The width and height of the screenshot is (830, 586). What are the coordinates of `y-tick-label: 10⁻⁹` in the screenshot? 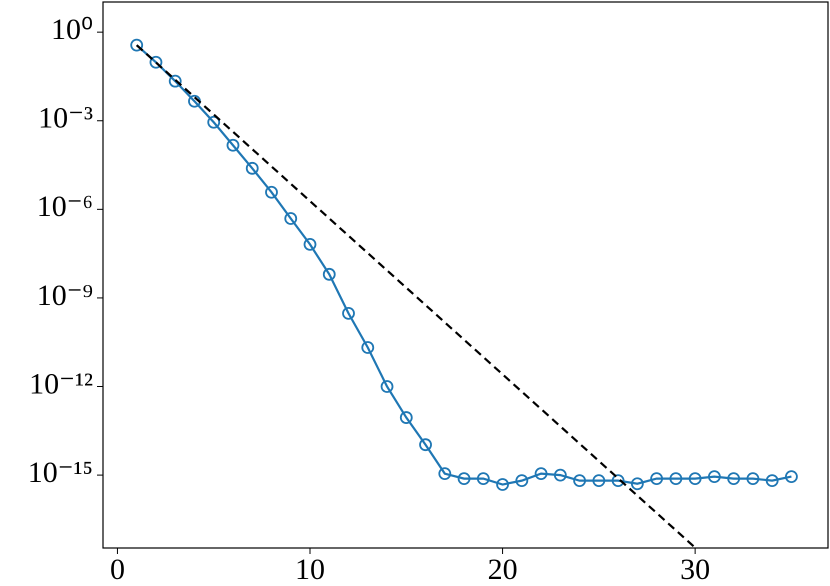 It's located at (65, 295).